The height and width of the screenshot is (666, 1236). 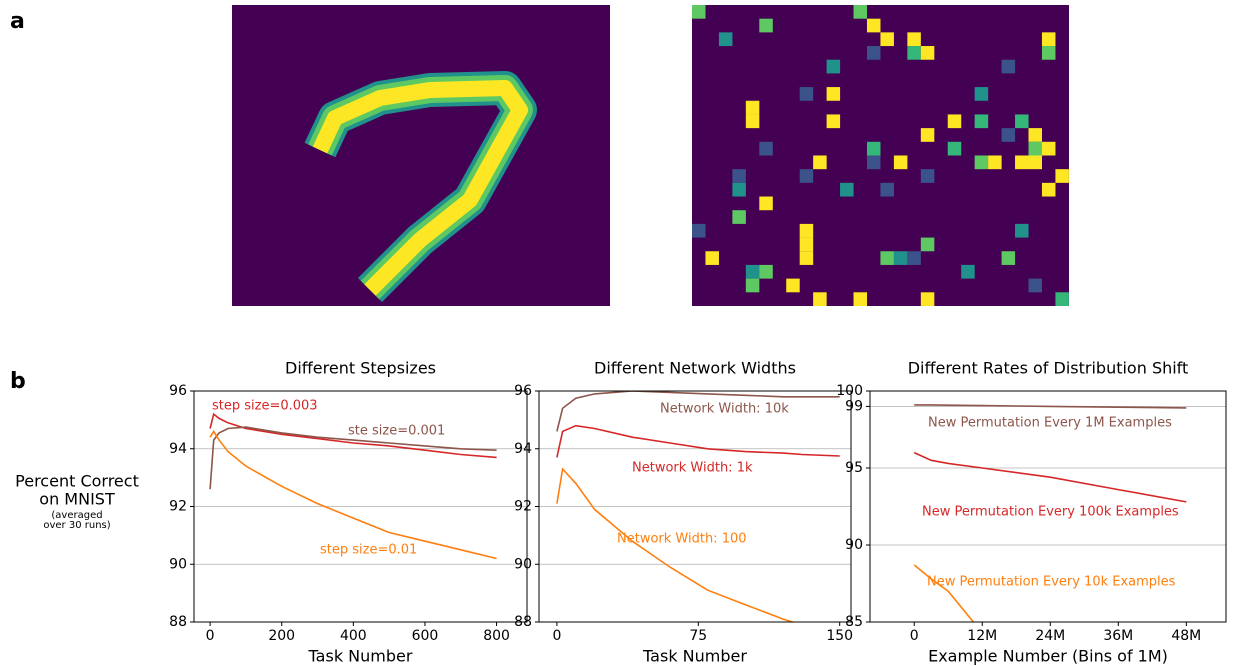 I want to click on x-label: Task Number, so click(x=694, y=656).